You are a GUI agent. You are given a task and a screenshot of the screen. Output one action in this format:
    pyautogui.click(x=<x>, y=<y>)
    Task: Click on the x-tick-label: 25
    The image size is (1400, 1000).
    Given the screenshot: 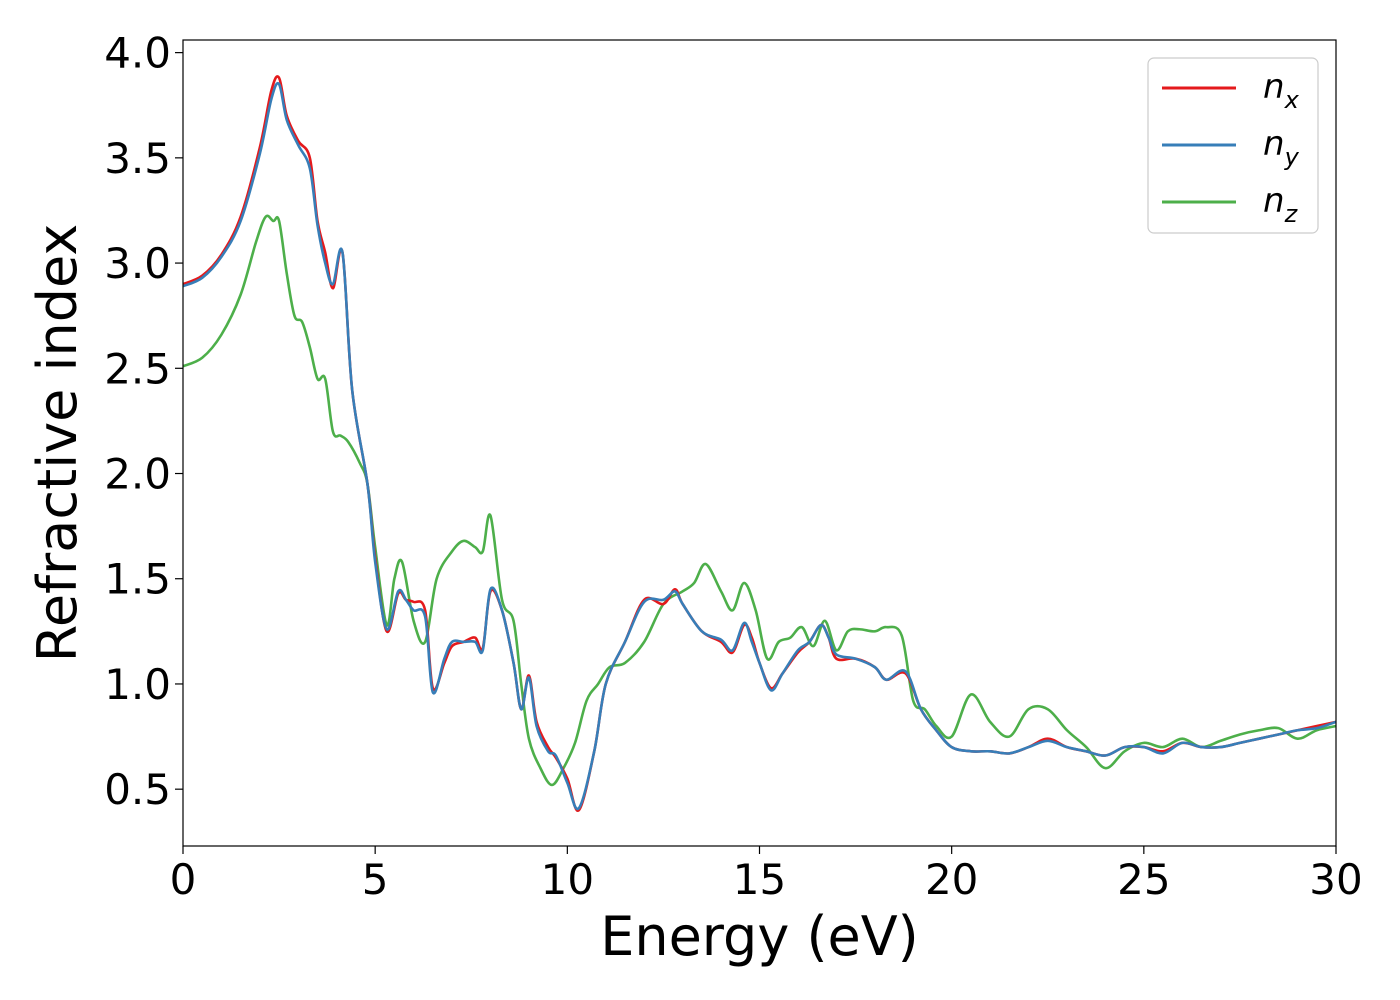 What is the action you would take?
    pyautogui.click(x=1143, y=879)
    